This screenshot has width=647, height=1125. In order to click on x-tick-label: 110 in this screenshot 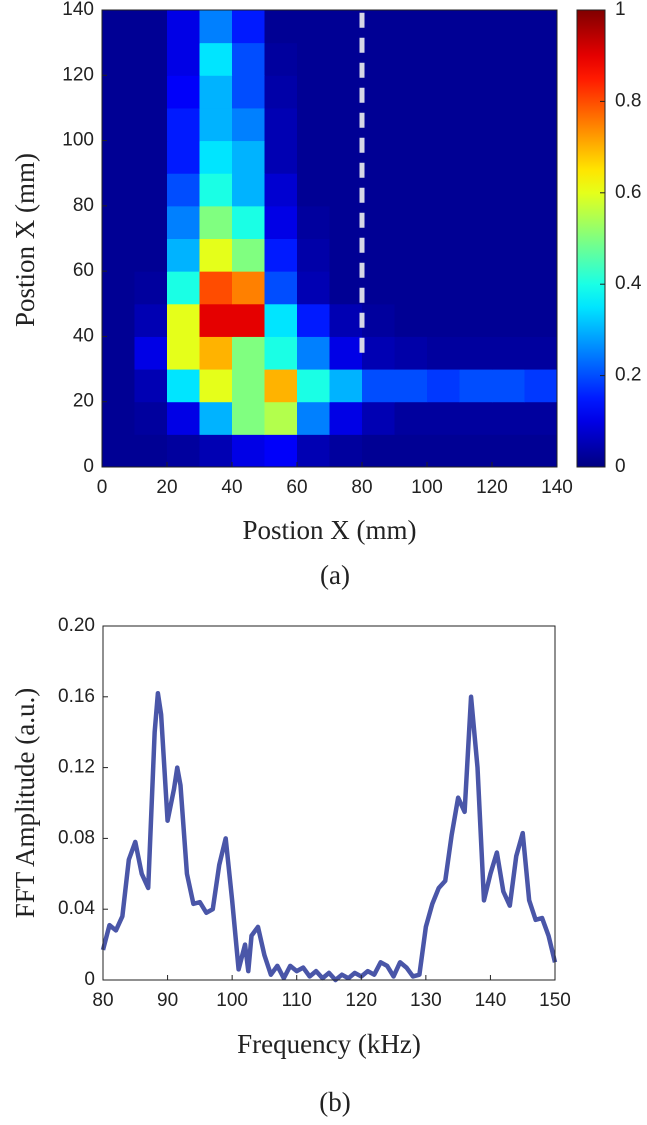, I will do `click(297, 1000)`.